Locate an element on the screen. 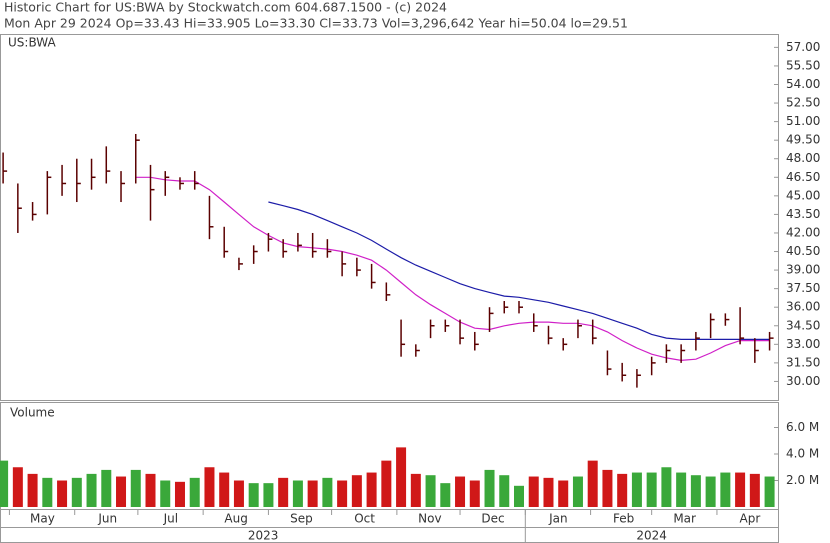  volume-tick-label: 2.0 M is located at coordinates (802, 480).